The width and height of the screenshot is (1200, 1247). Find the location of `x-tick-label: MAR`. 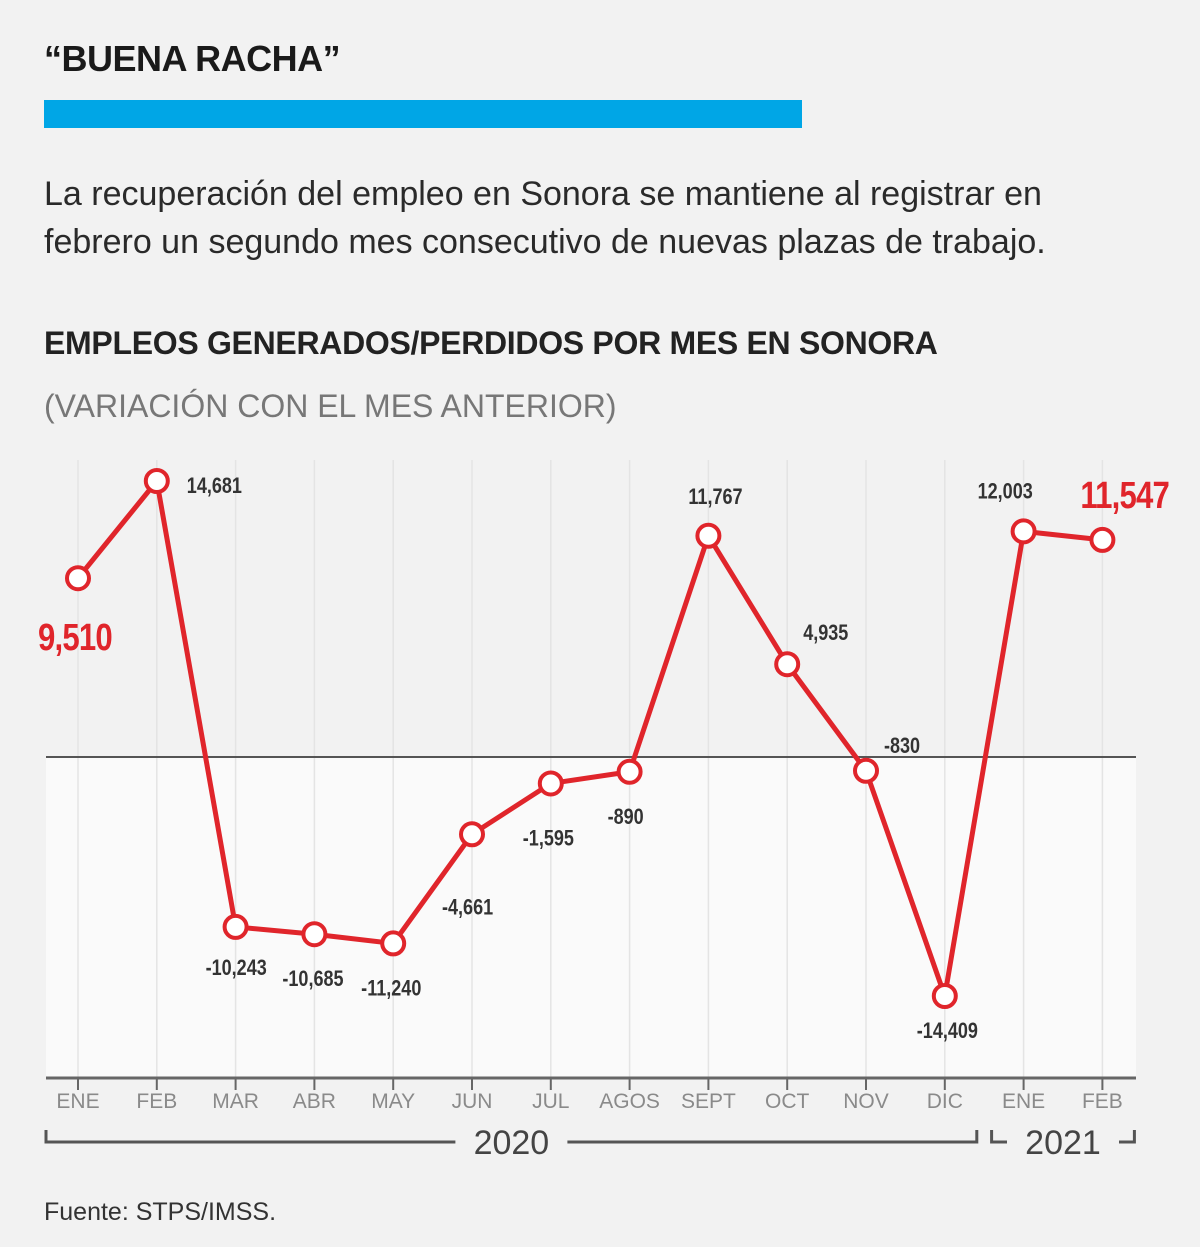

x-tick-label: MAR is located at coordinates (235, 1101).